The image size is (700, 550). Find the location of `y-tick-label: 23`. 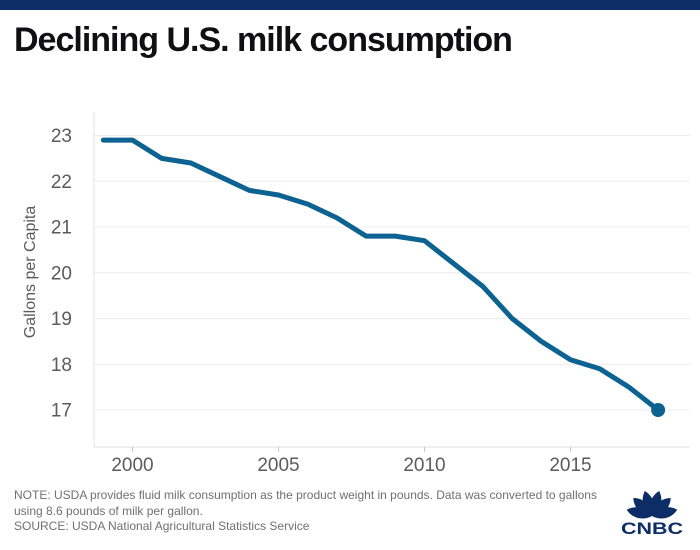

y-tick-label: 23 is located at coordinates (61, 136).